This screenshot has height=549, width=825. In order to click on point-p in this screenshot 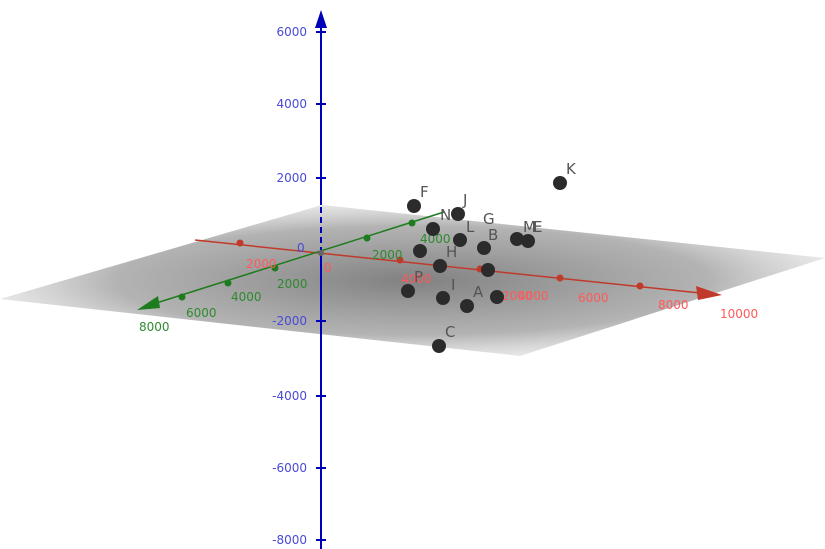, I will do `click(408, 291)`.